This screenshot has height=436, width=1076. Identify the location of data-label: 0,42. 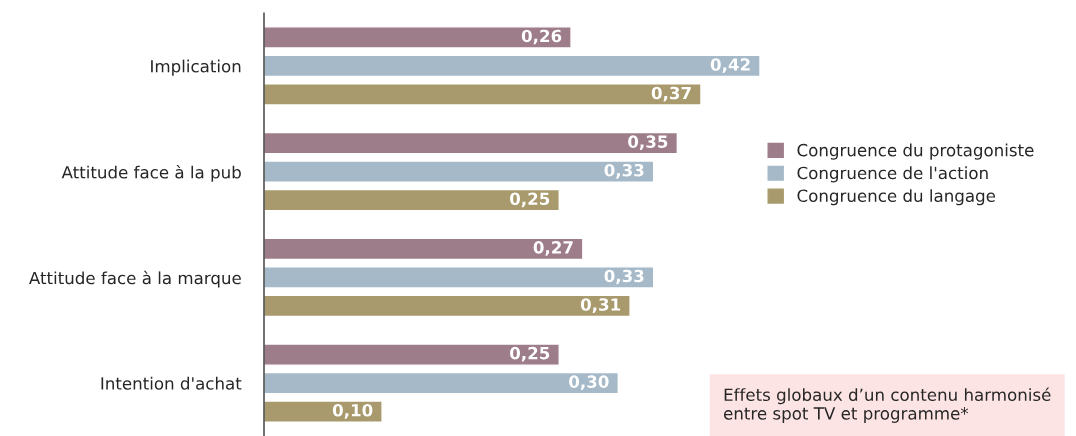
(730, 65).